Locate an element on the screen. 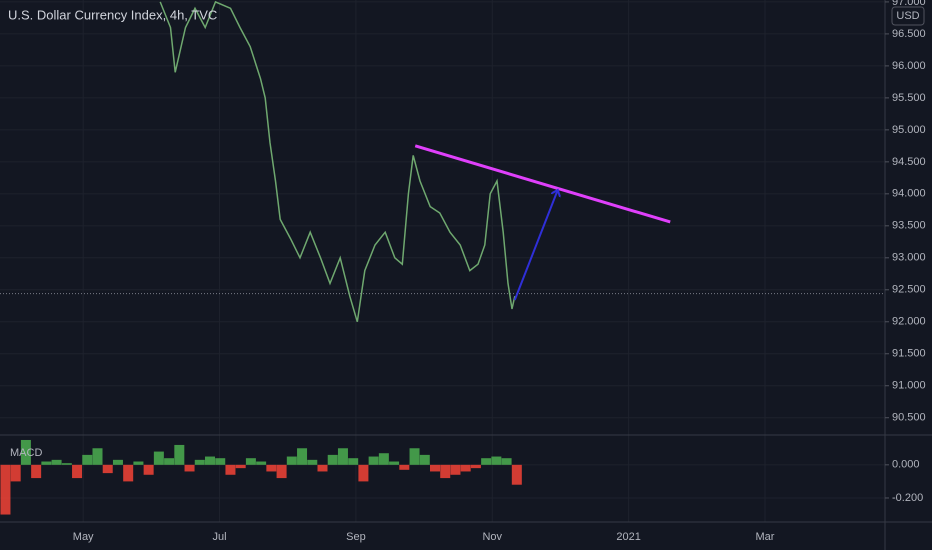  currency-box is located at coordinates (908, 16).